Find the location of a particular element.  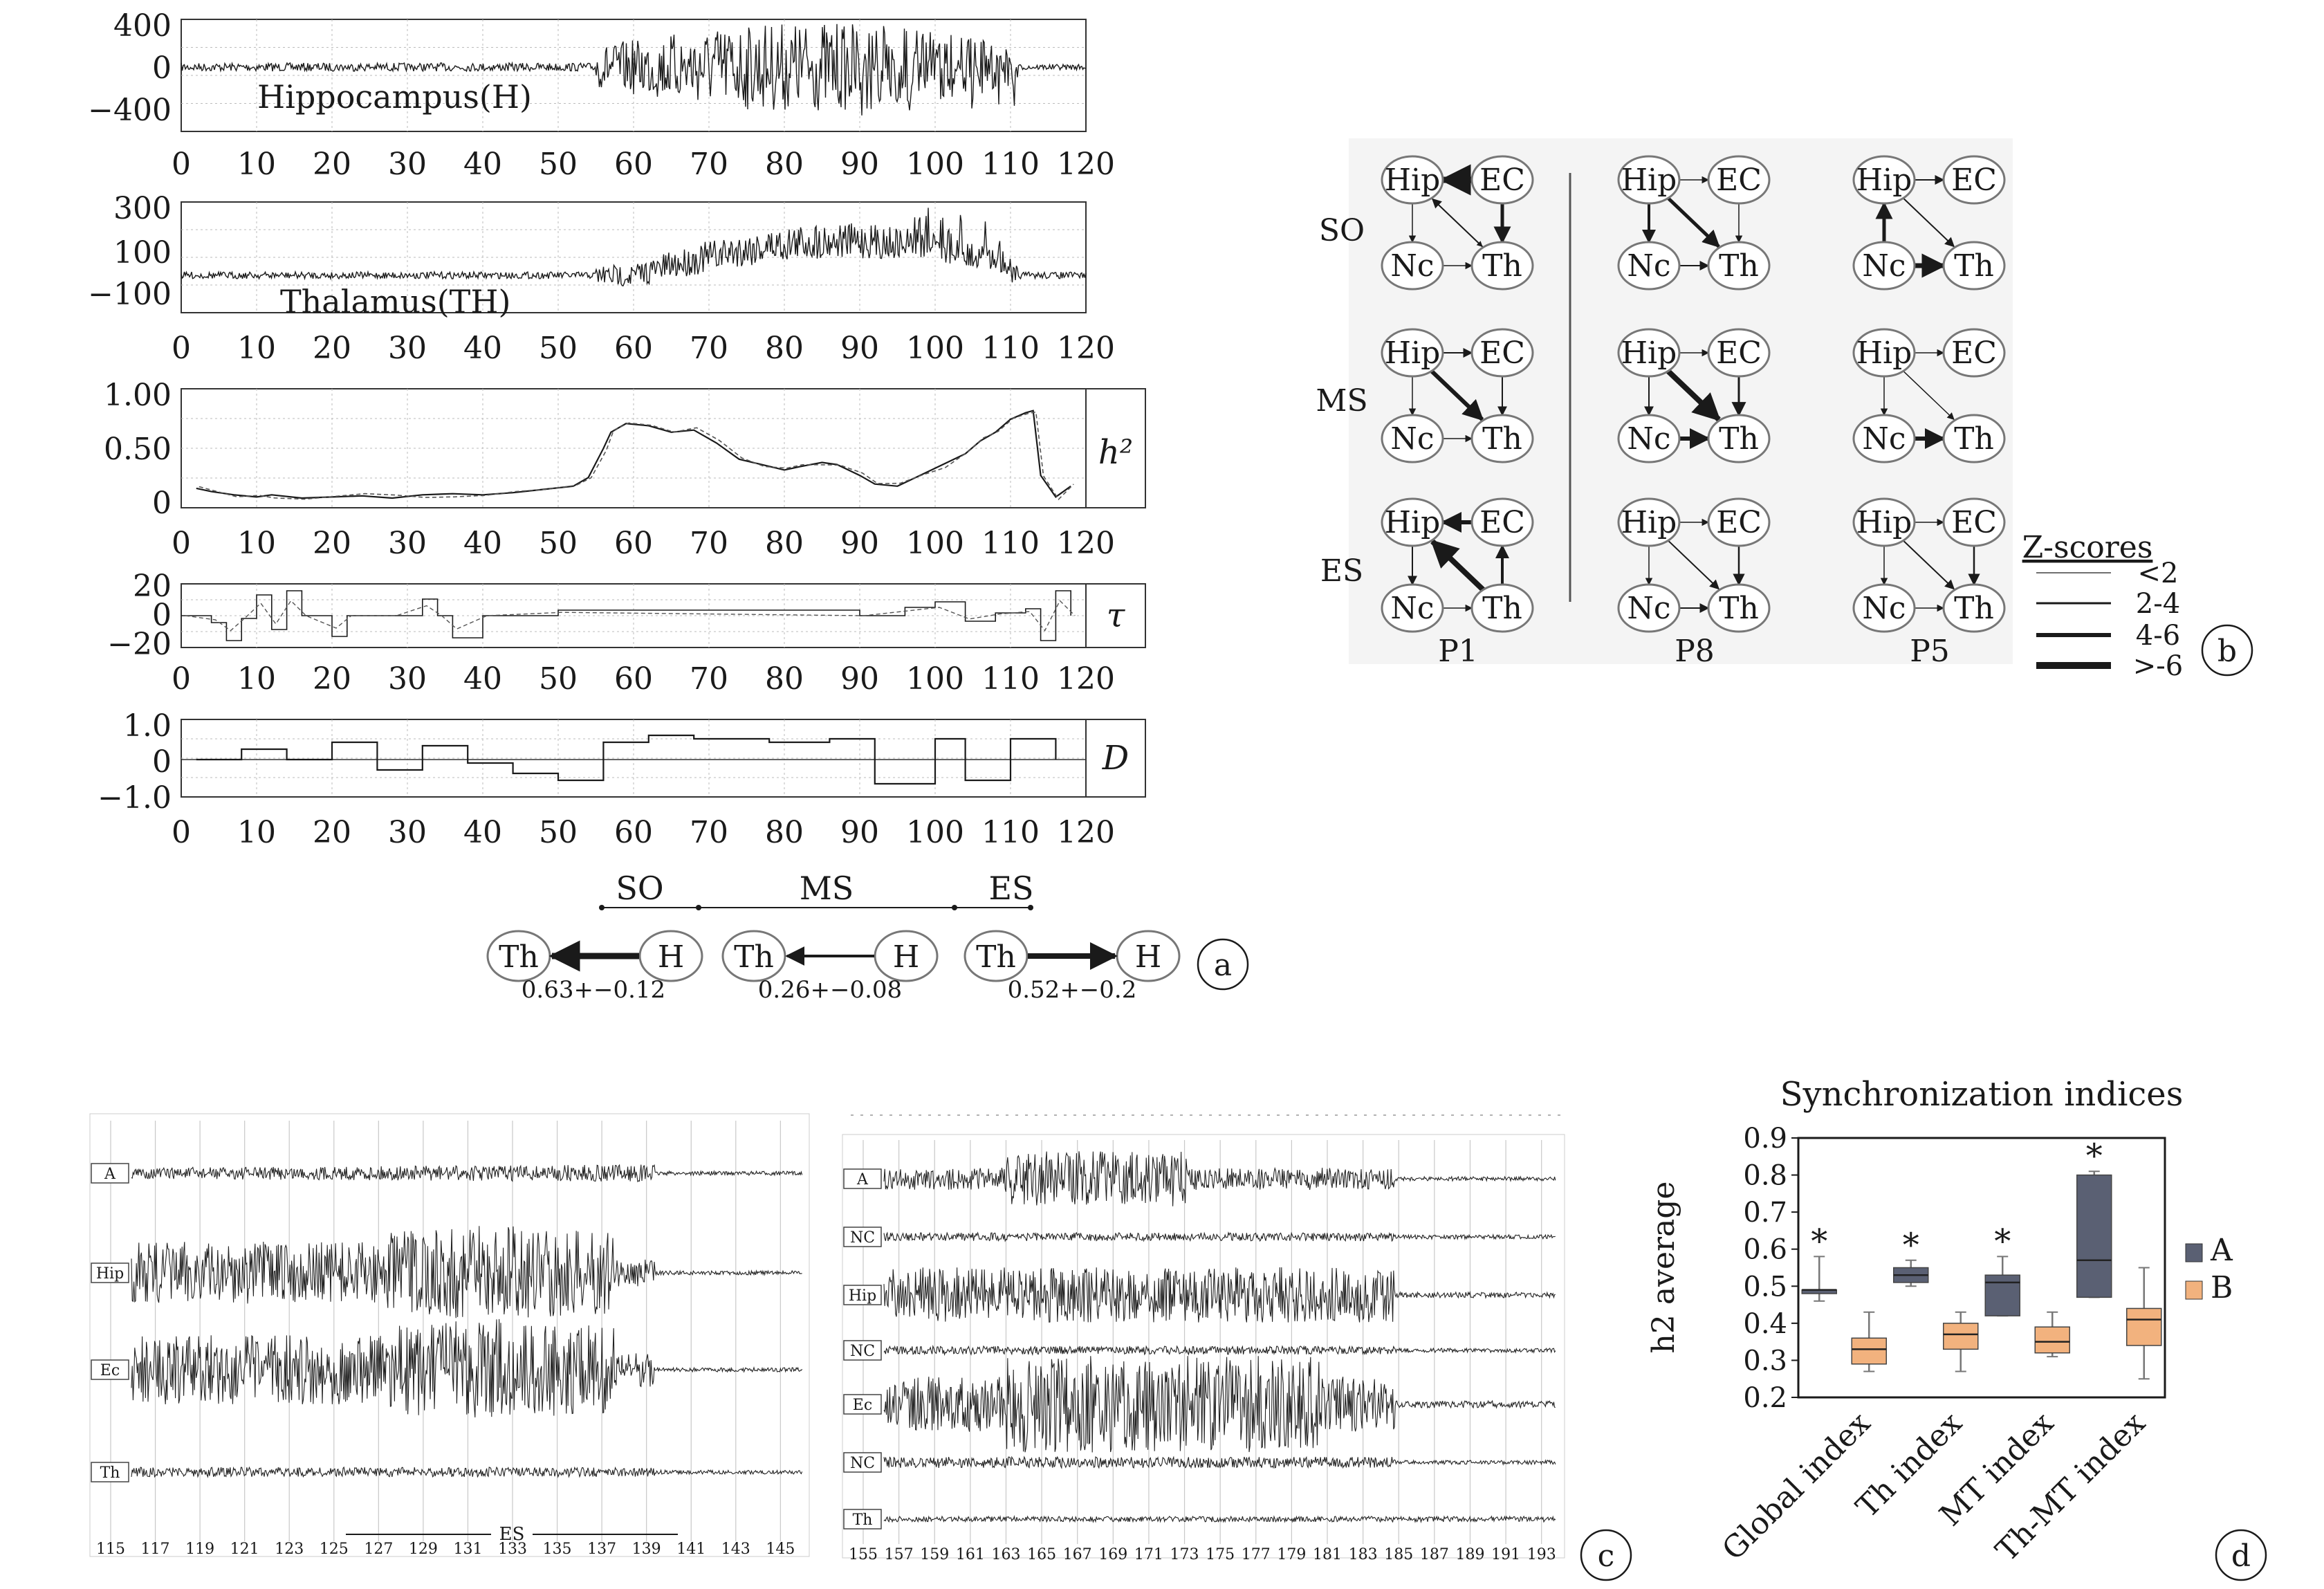

x-tick: 127 is located at coordinates (378, 1549).